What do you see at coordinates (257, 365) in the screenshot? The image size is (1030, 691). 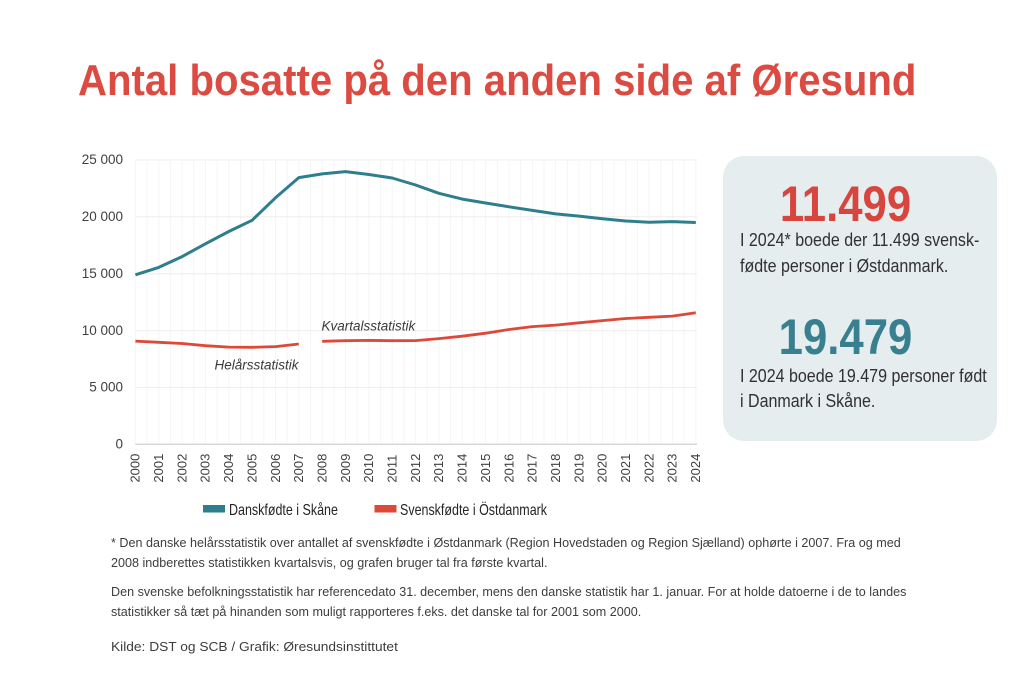 I see `svg-text: Helårsstatistik` at bounding box center [257, 365].